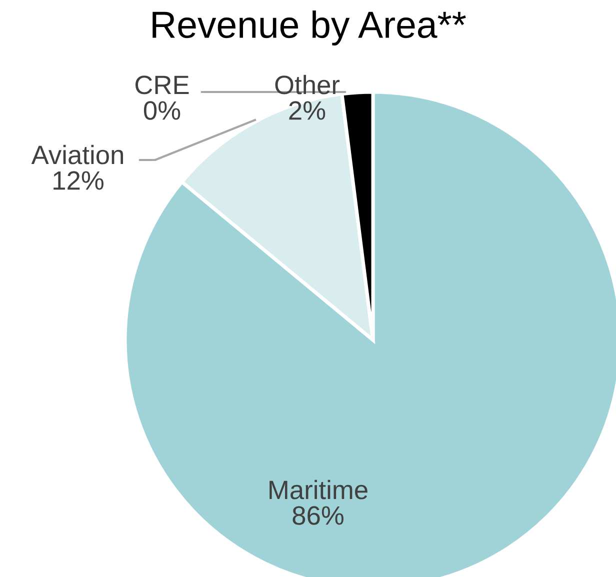 The image size is (616, 577). What do you see at coordinates (307, 84) in the screenshot?
I see `slice-label: Other` at bounding box center [307, 84].